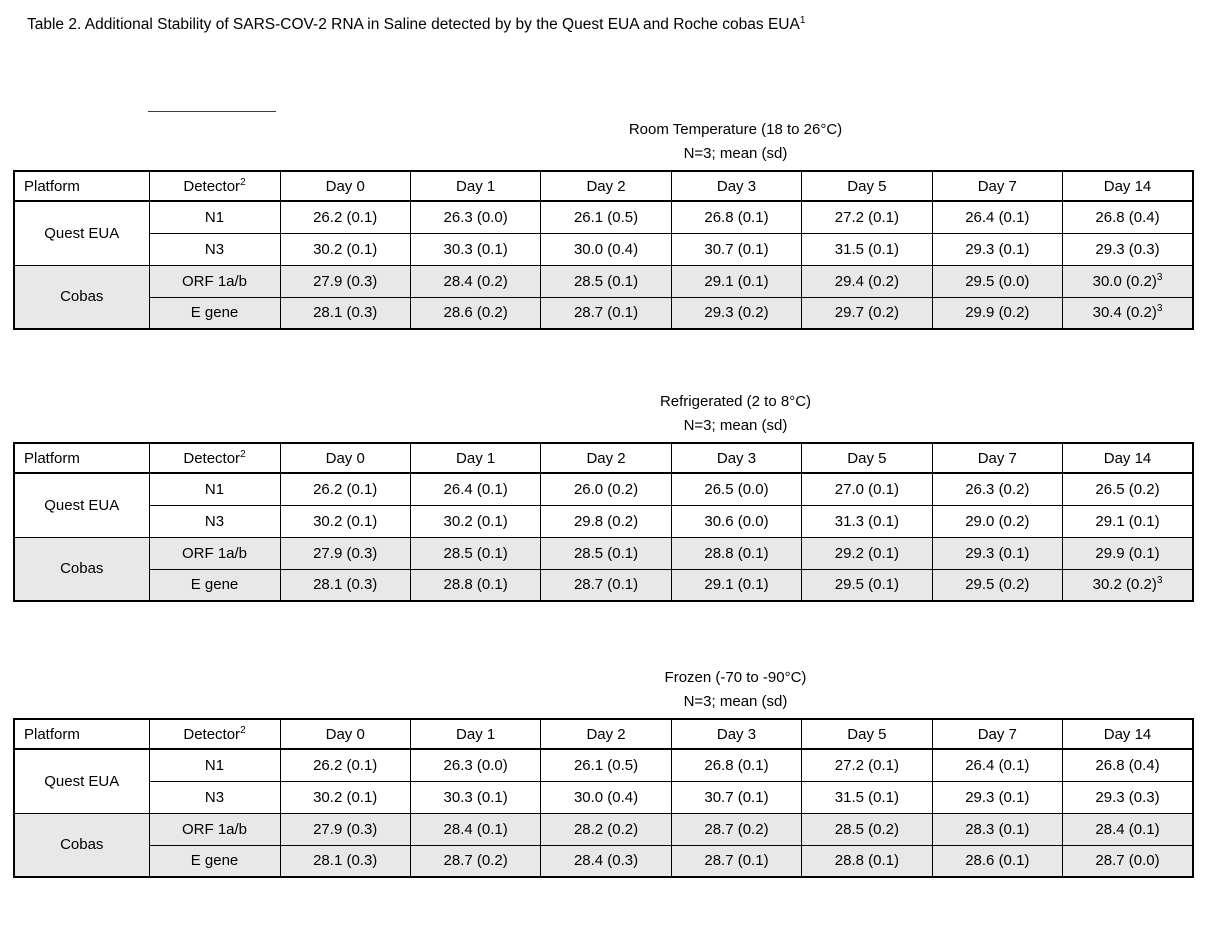 The width and height of the screenshot is (1214, 930). What do you see at coordinates (867, 585) in the screenshot?
I see `value-cell: 29.5 (0.1)` at bounding box center [867, 585].